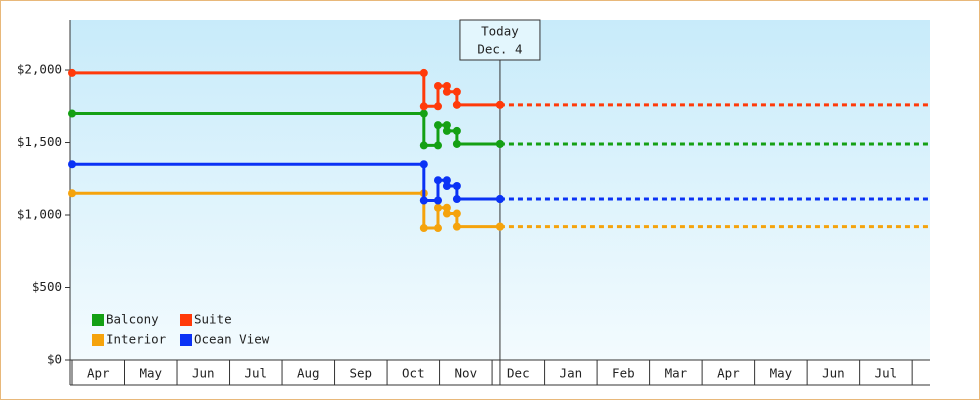 This screenshot has height=400, width=980. I want to click on legend-label: Balcony, so click(132, 319).